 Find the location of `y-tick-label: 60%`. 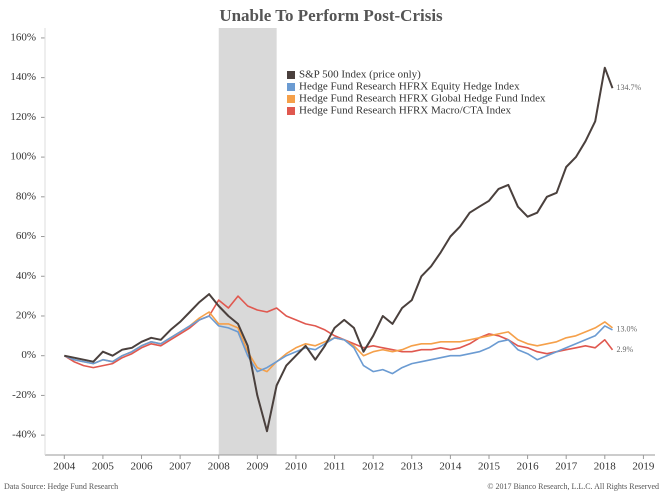

y-tick-label: 60% is located at coordinates (26, 236).